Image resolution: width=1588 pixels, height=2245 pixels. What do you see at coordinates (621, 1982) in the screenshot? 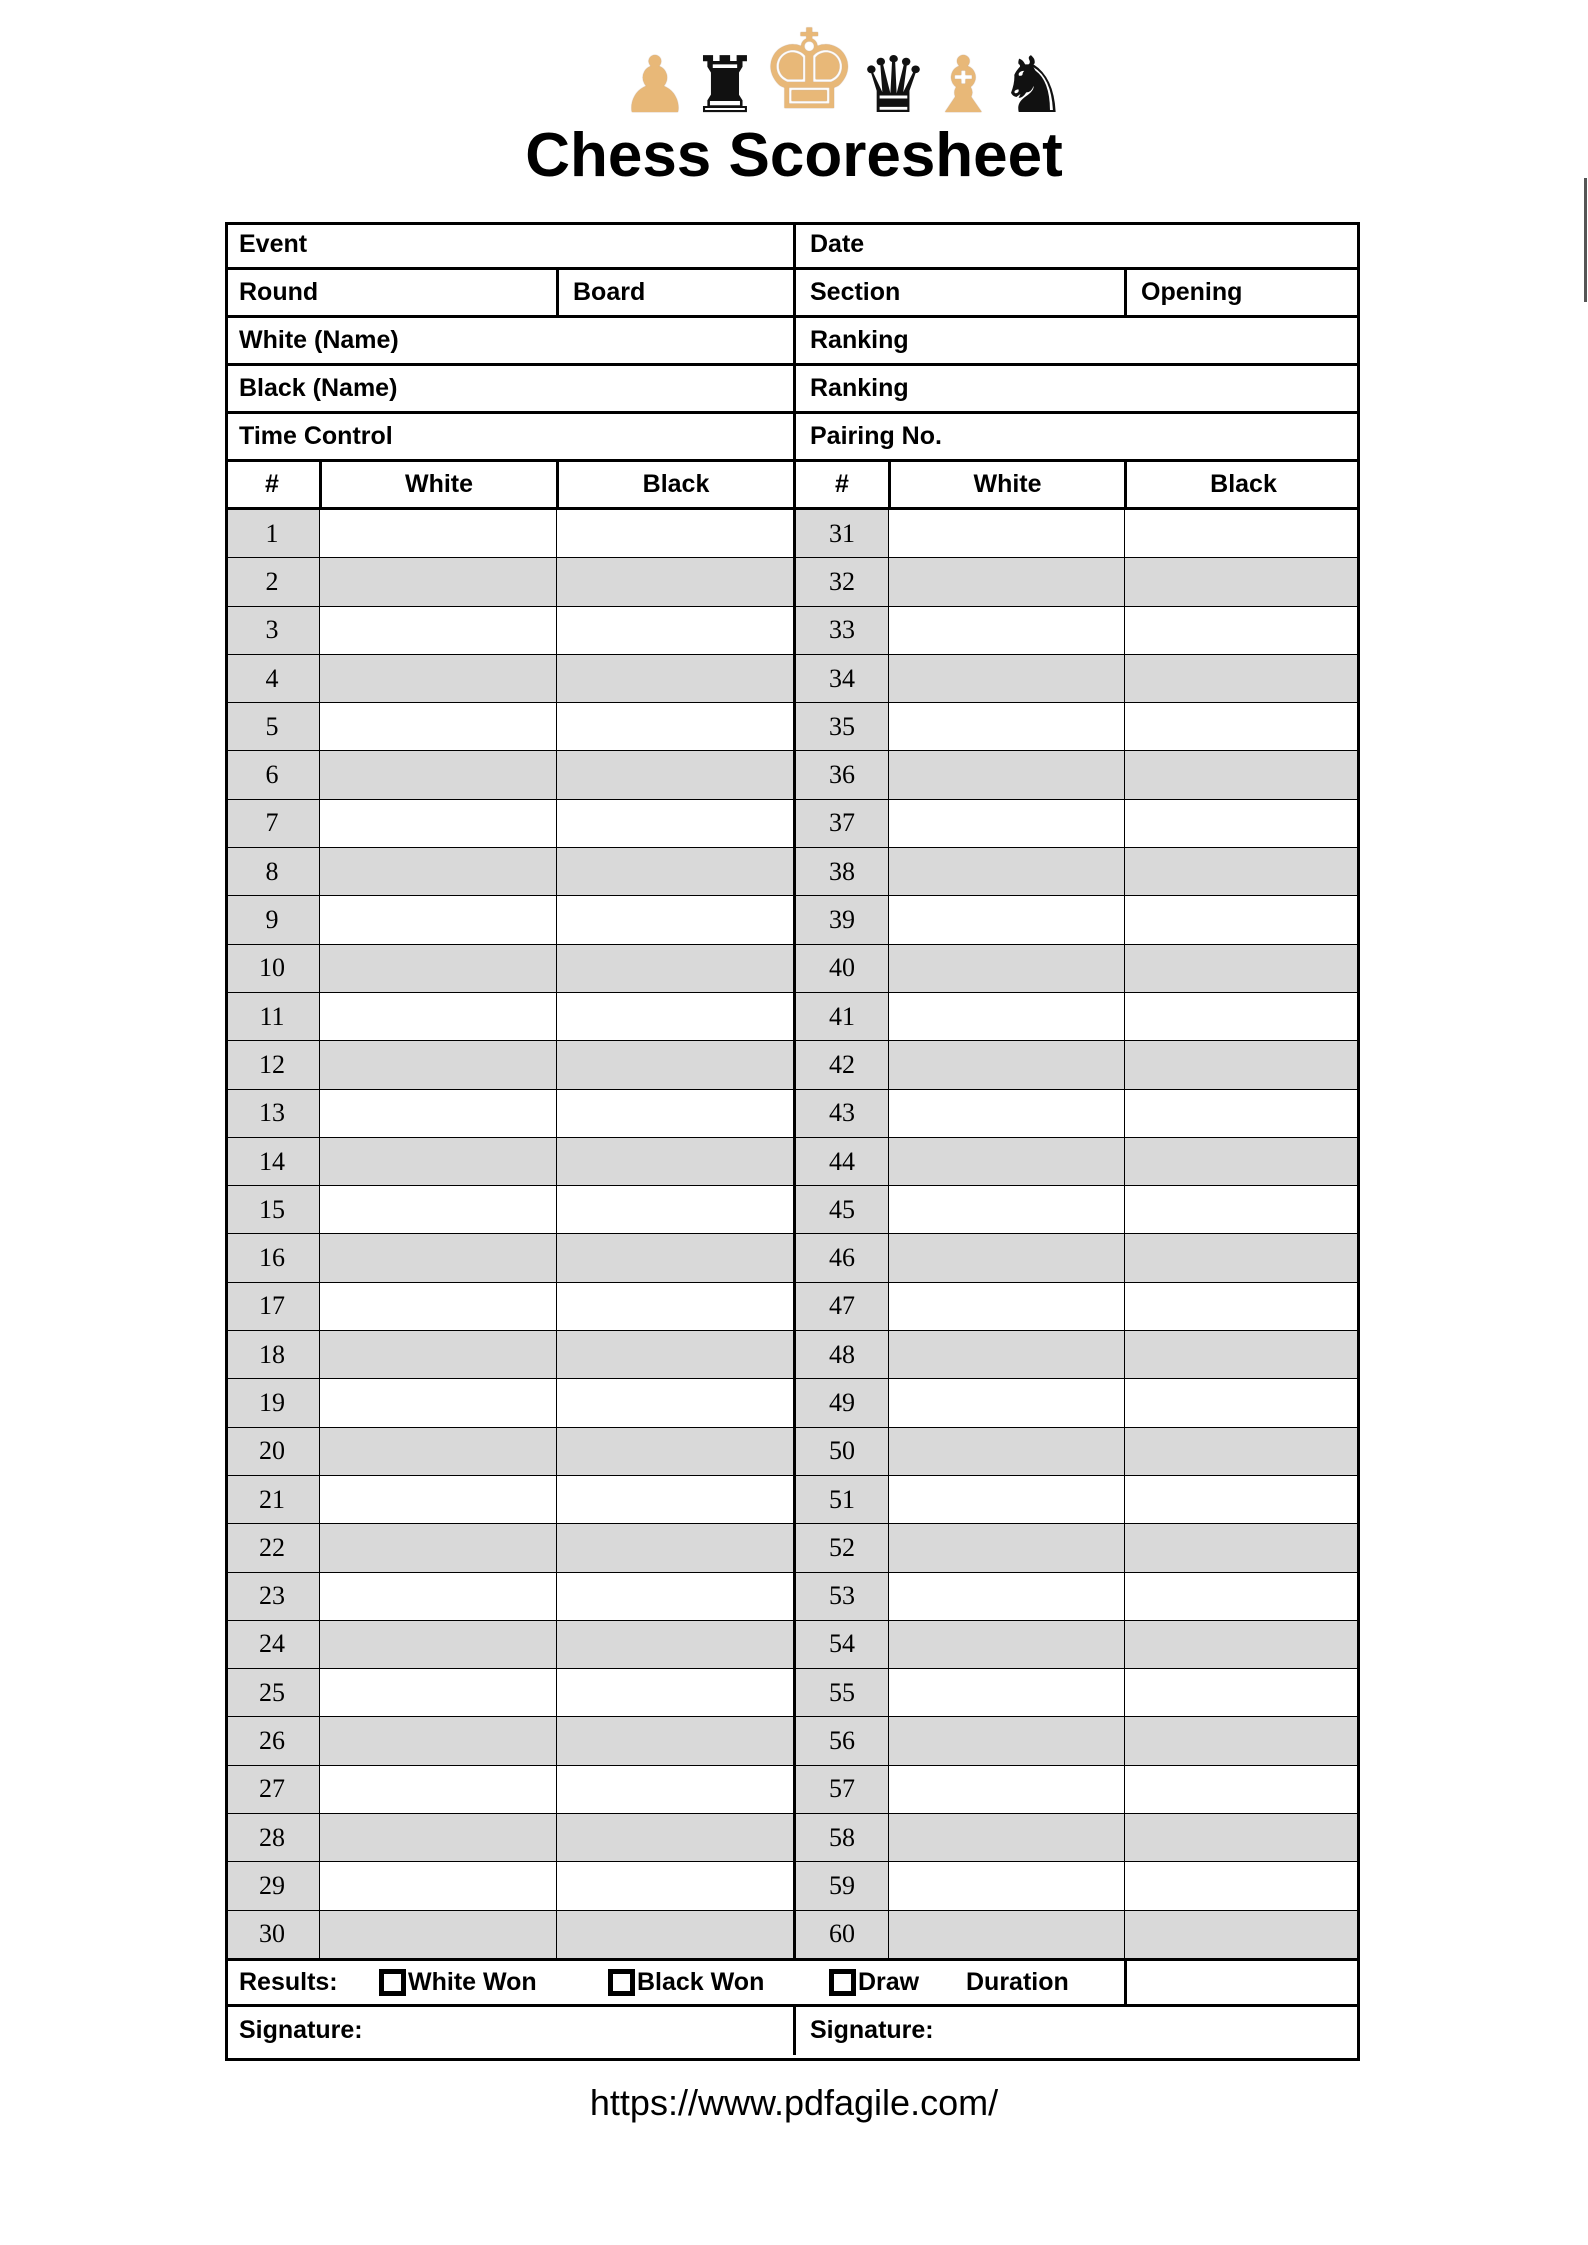
I see `black-won-checkbox` at bounding box center [621, 1982].